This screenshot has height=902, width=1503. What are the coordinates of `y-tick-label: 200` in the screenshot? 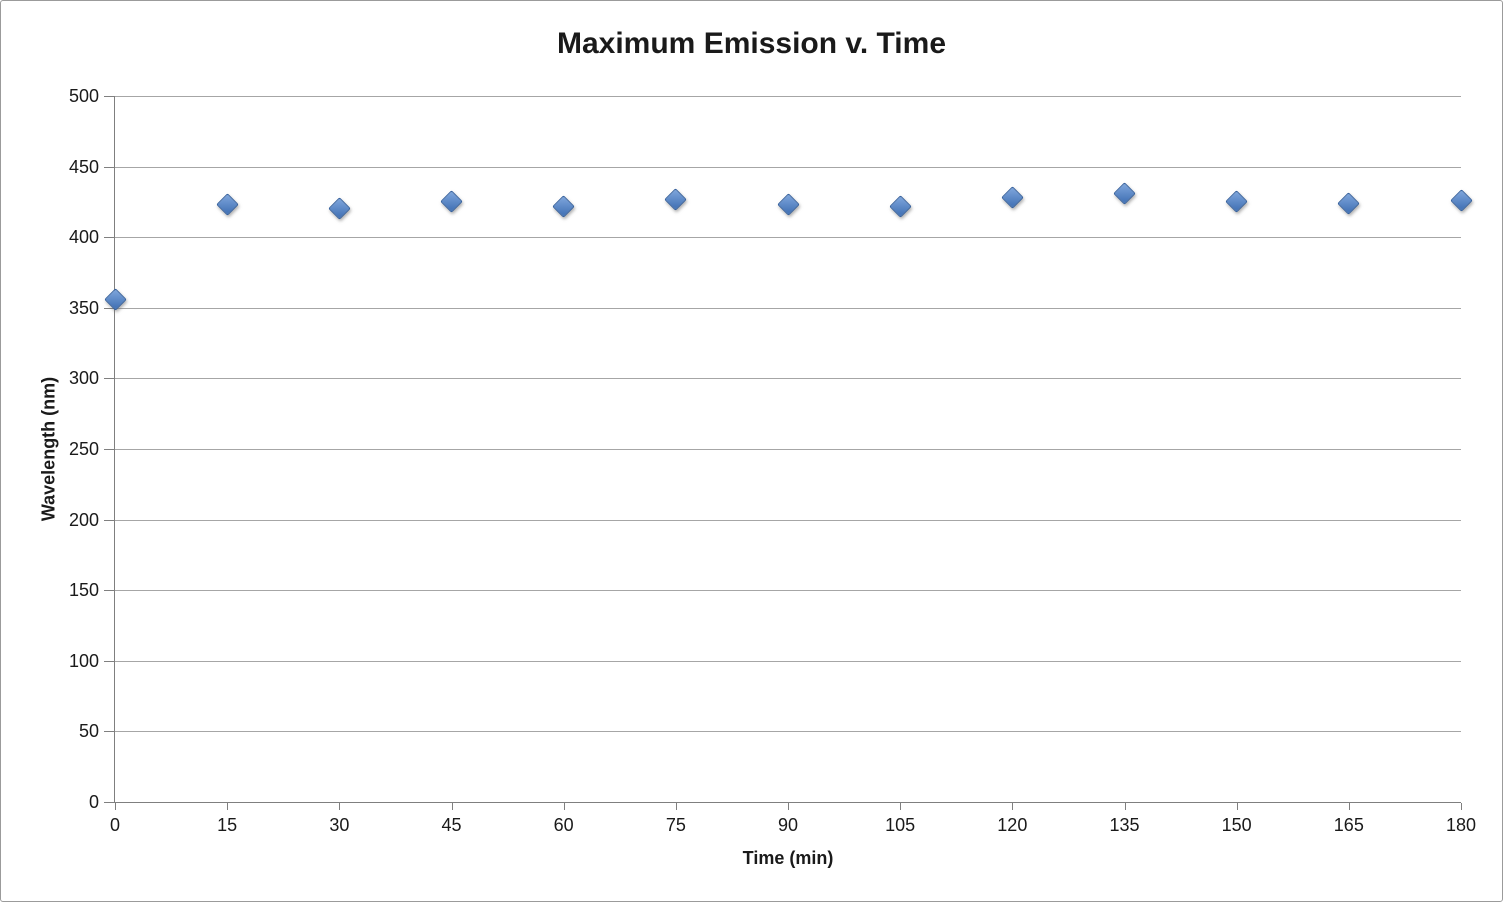 It's located at (83, 519).